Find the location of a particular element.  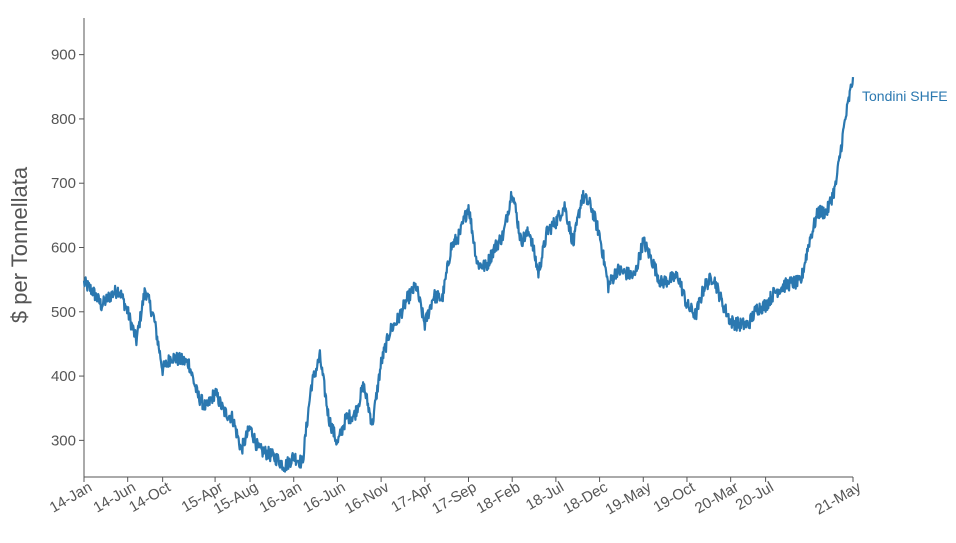

y-axis-label: $ per Tonnellata is located at coordinates (19, 244).